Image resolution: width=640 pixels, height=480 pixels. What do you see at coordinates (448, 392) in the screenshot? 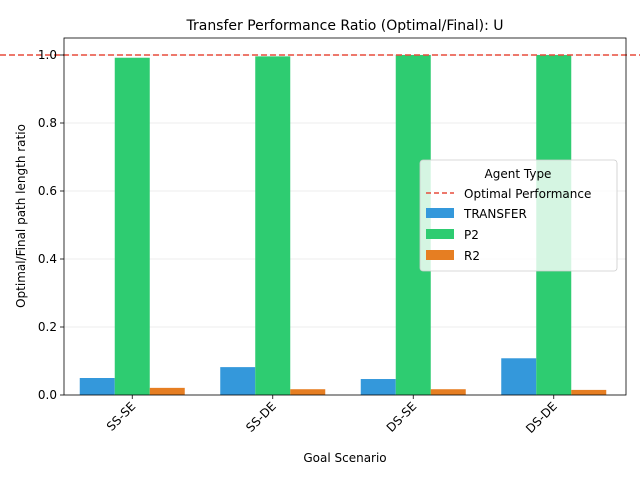
I see `bar-r2-ds-se` at bounding box center [448, 392].